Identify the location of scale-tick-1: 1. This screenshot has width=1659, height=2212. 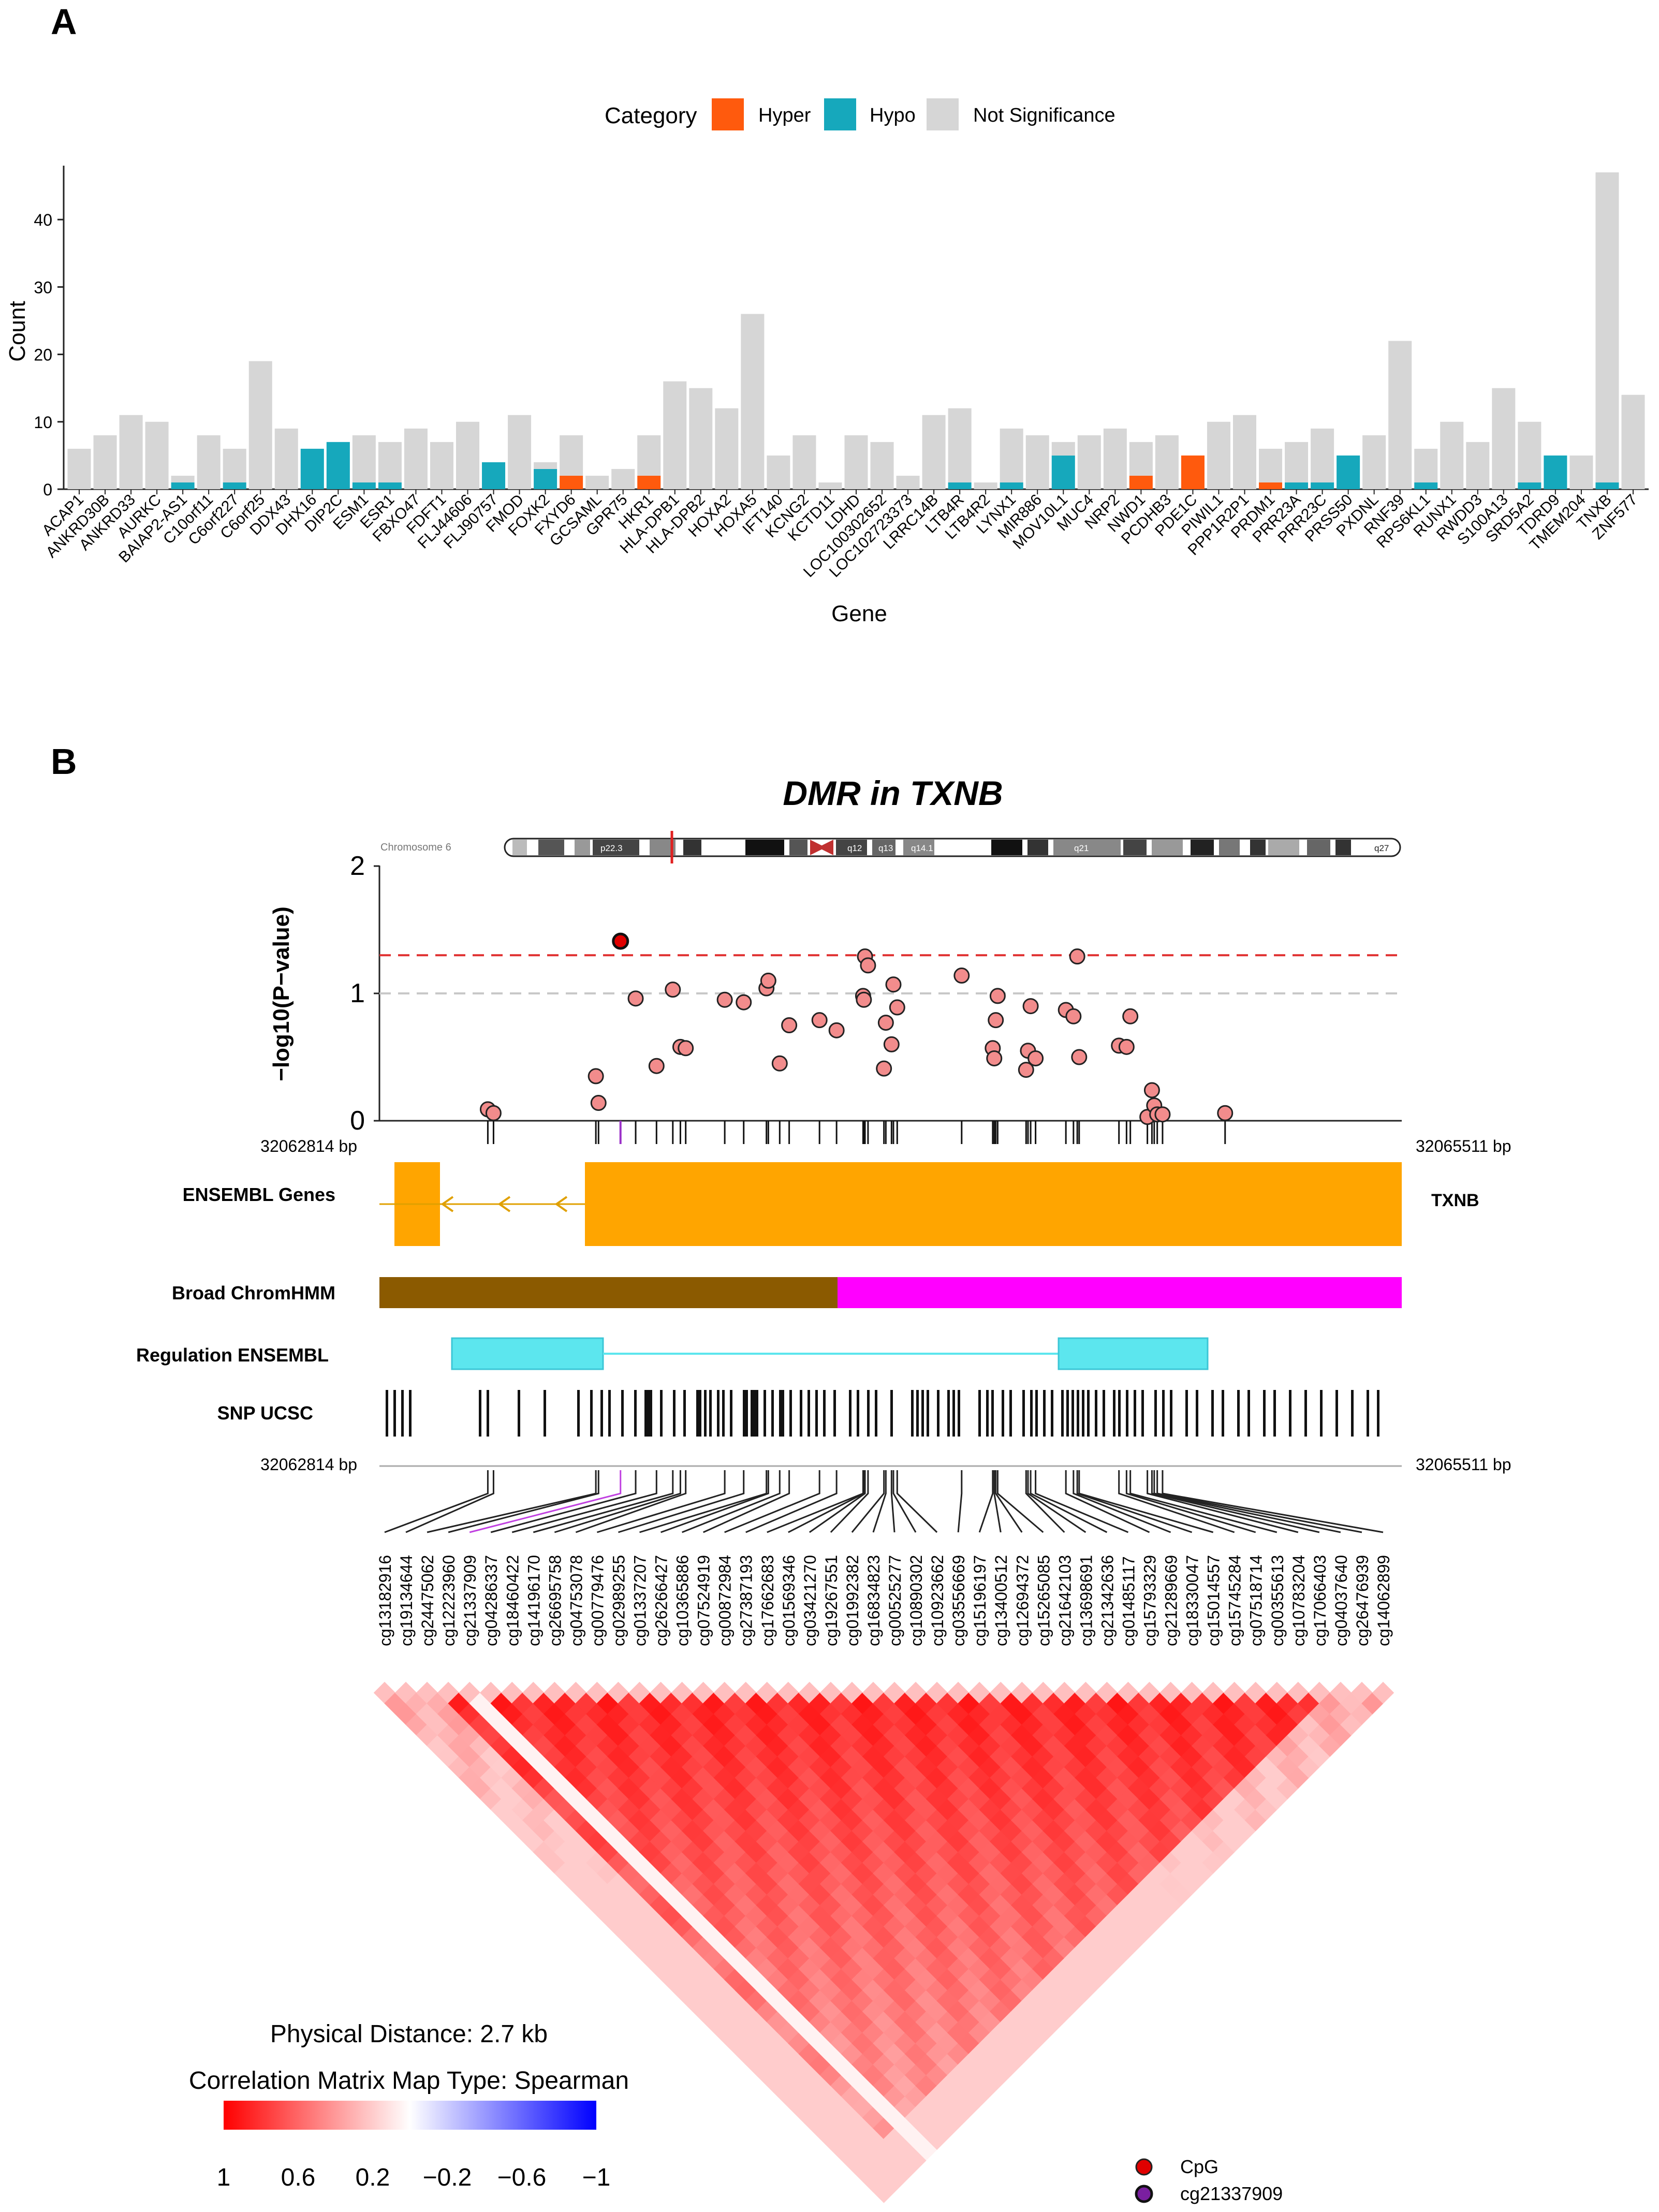
(224, 2177).